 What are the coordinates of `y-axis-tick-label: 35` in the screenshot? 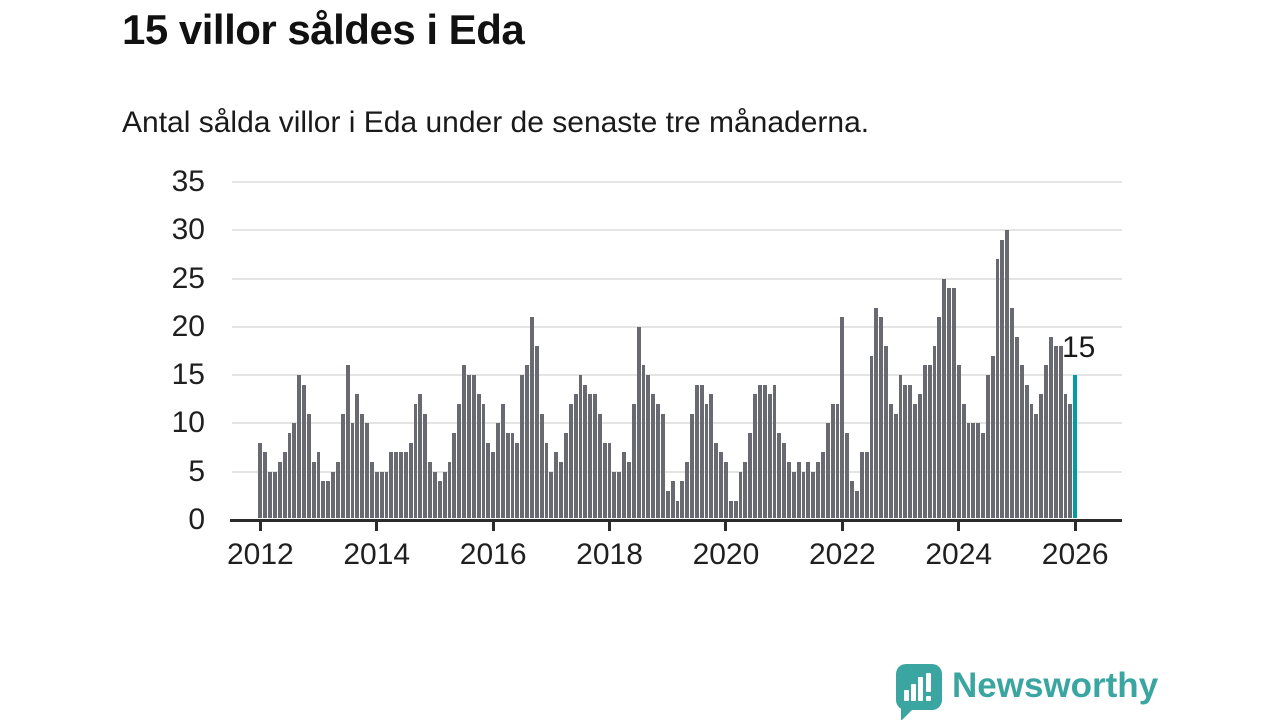 It's located at (188, 181).